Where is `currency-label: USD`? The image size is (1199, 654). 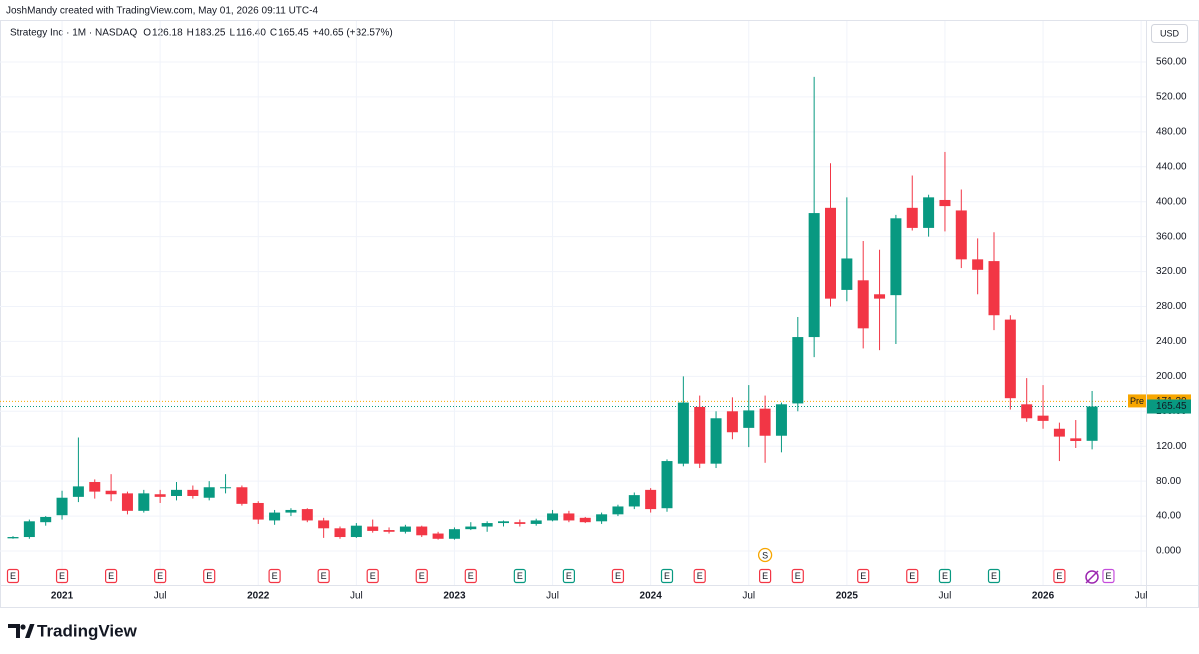
currency-label: USD is located at coordinates (1170, 33).